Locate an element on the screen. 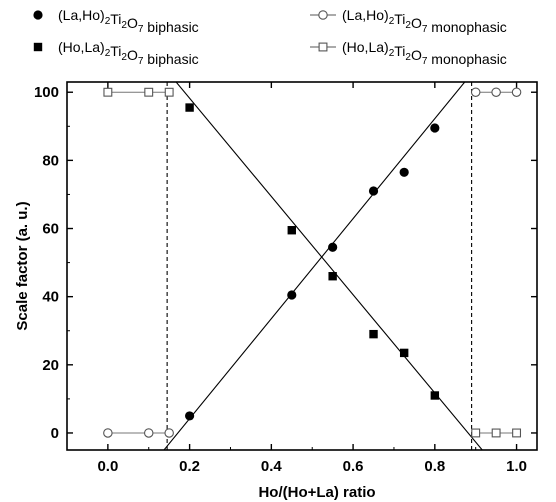 This screenshot has width=556, height=502. legend-item-ho_la_biphasic: (Ho,La)2Ti2O7 biphasic is located at coordinates (116, 53).